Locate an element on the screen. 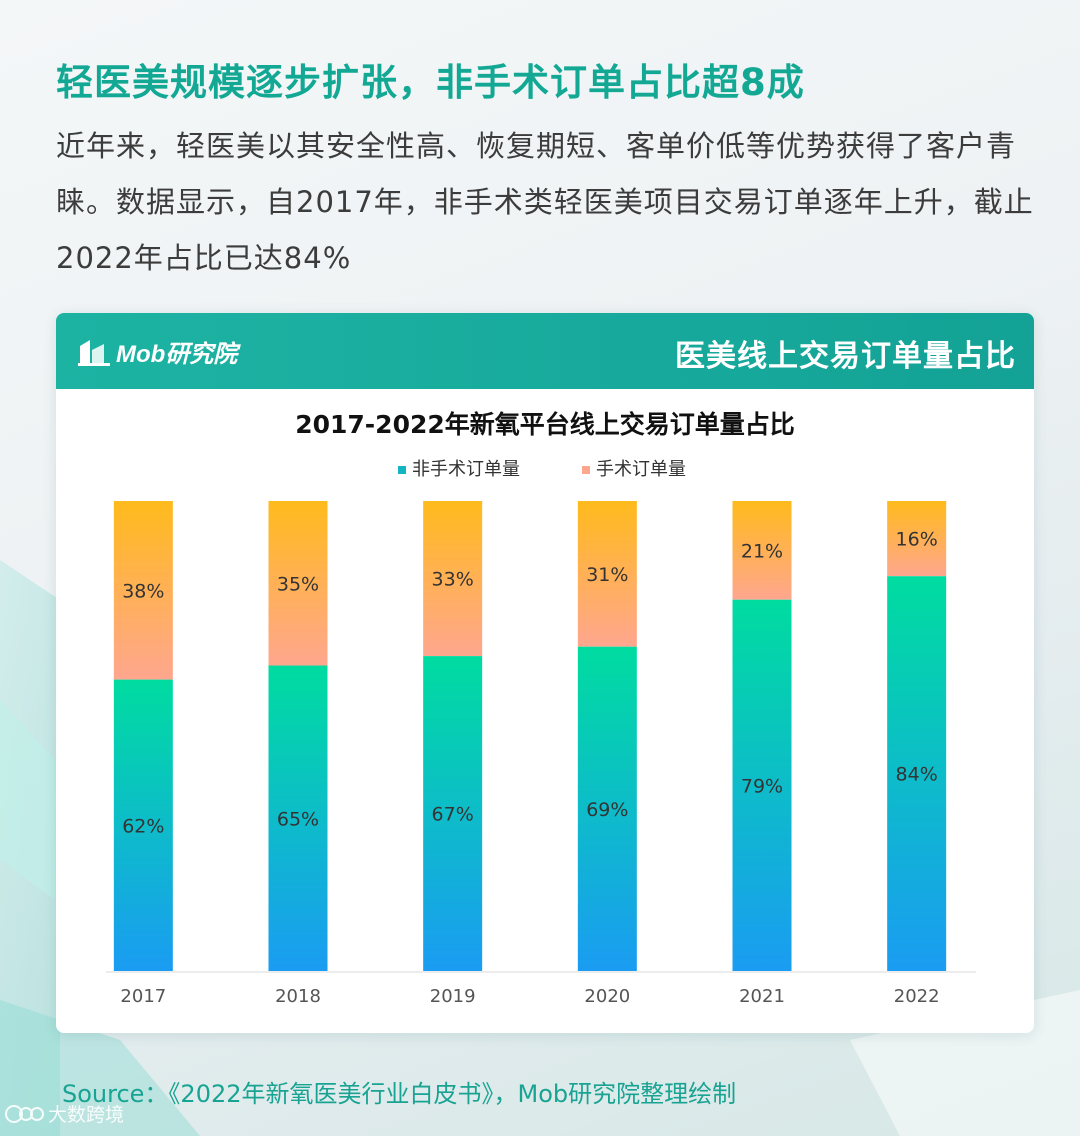 The height and width of the screenshot is (1136, 1080). x-axis-ticks: 2017 2018 2019 2020 2021 2022 is located at coordinates (529, 996).